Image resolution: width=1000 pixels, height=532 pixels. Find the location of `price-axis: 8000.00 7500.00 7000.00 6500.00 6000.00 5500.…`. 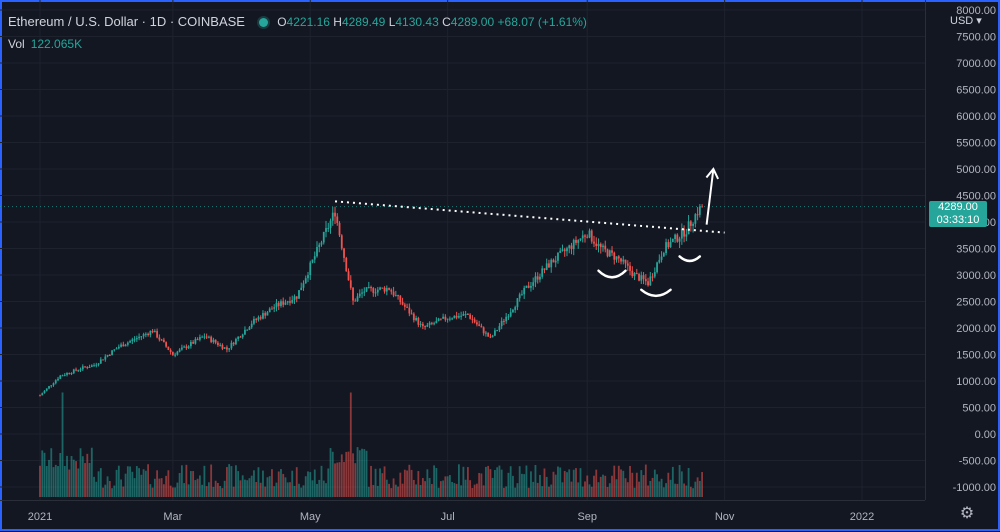

price-axis: 8000.00 7500.00 7000.00 6500.00 6000.00 5500.… is located at coordinates (962, 250).